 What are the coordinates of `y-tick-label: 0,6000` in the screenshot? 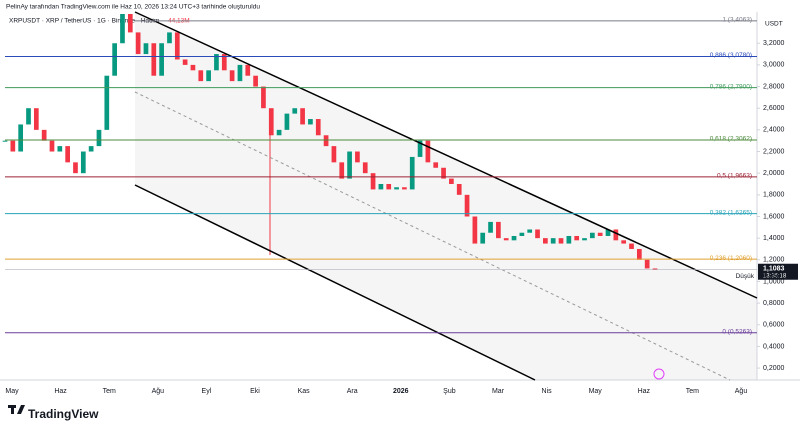 It's located at (774, 325).